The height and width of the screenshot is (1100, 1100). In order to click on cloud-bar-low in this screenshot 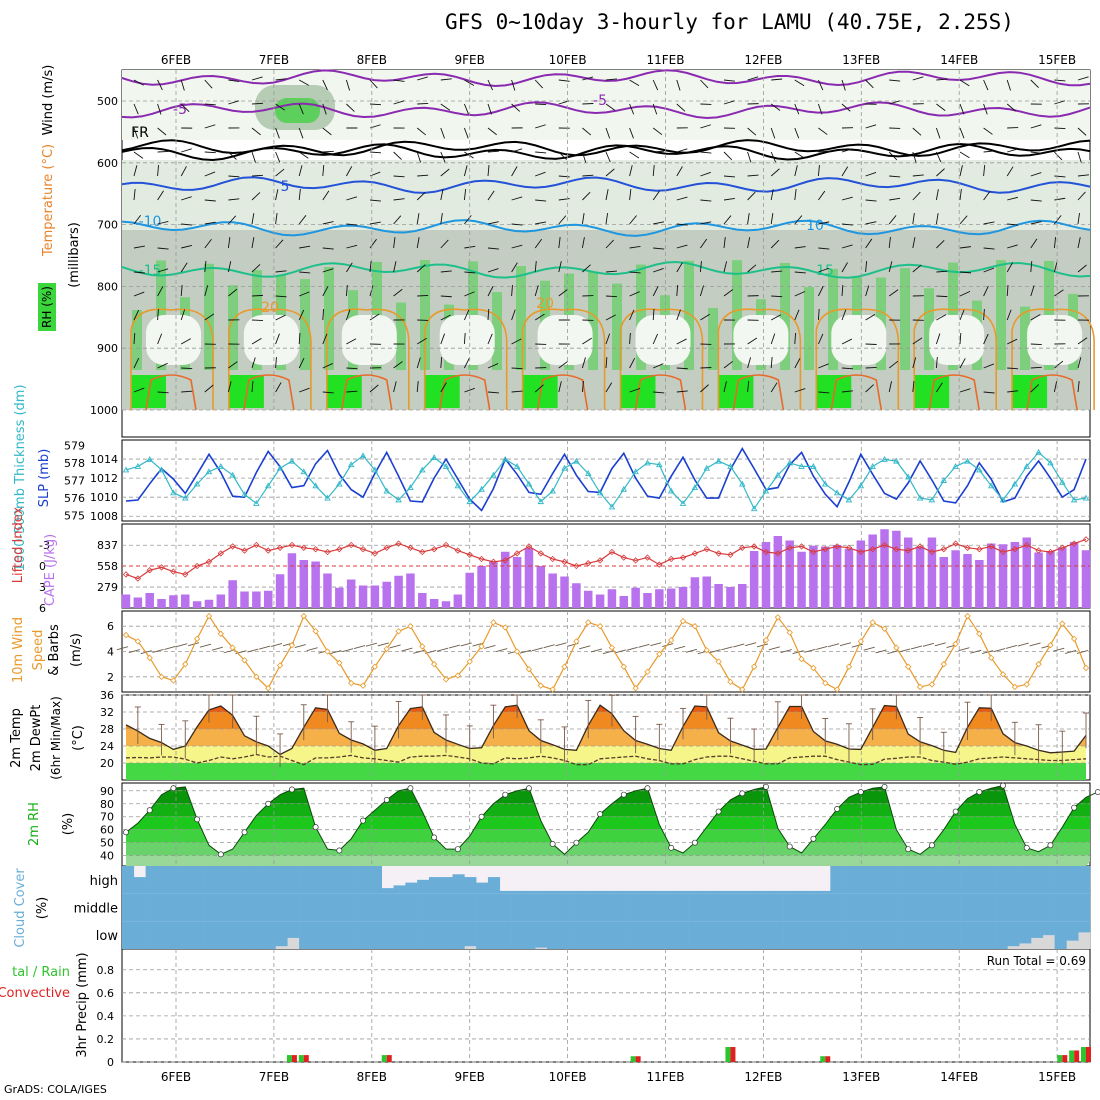, I will do `click(281, 947)`.